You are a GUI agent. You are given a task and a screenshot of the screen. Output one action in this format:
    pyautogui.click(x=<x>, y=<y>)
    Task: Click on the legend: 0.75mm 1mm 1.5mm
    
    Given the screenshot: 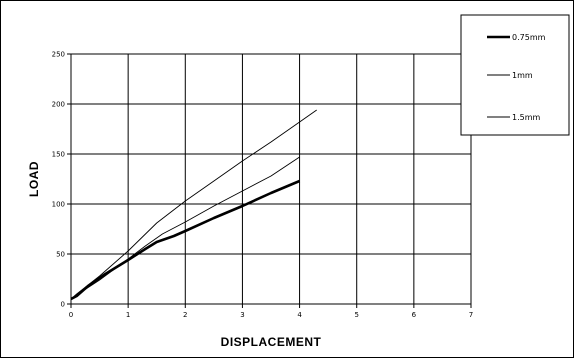 What is the action you would take?
    pyautogui.click(x=515, y=75)
    